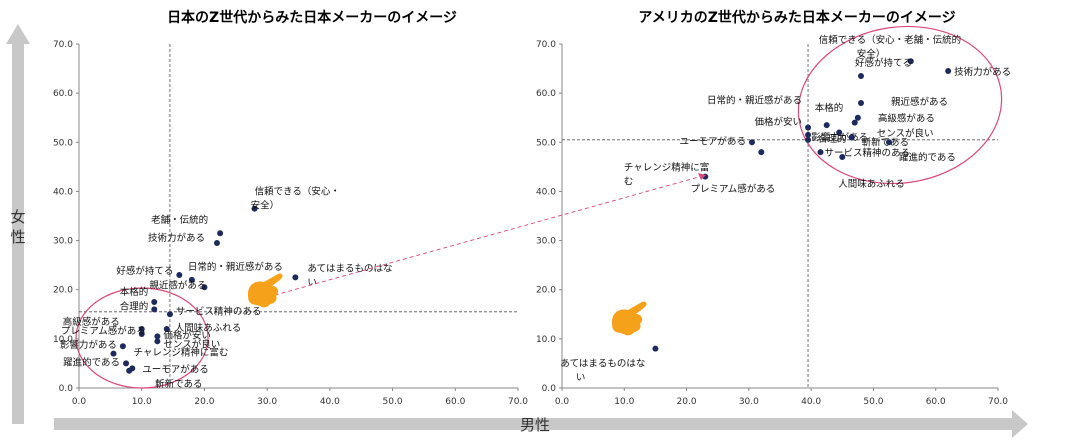 Image resolution: width=1071 pixels, height=448 pixels. I want to click on data-point-group: 好感が持てる, so click(149, 271).